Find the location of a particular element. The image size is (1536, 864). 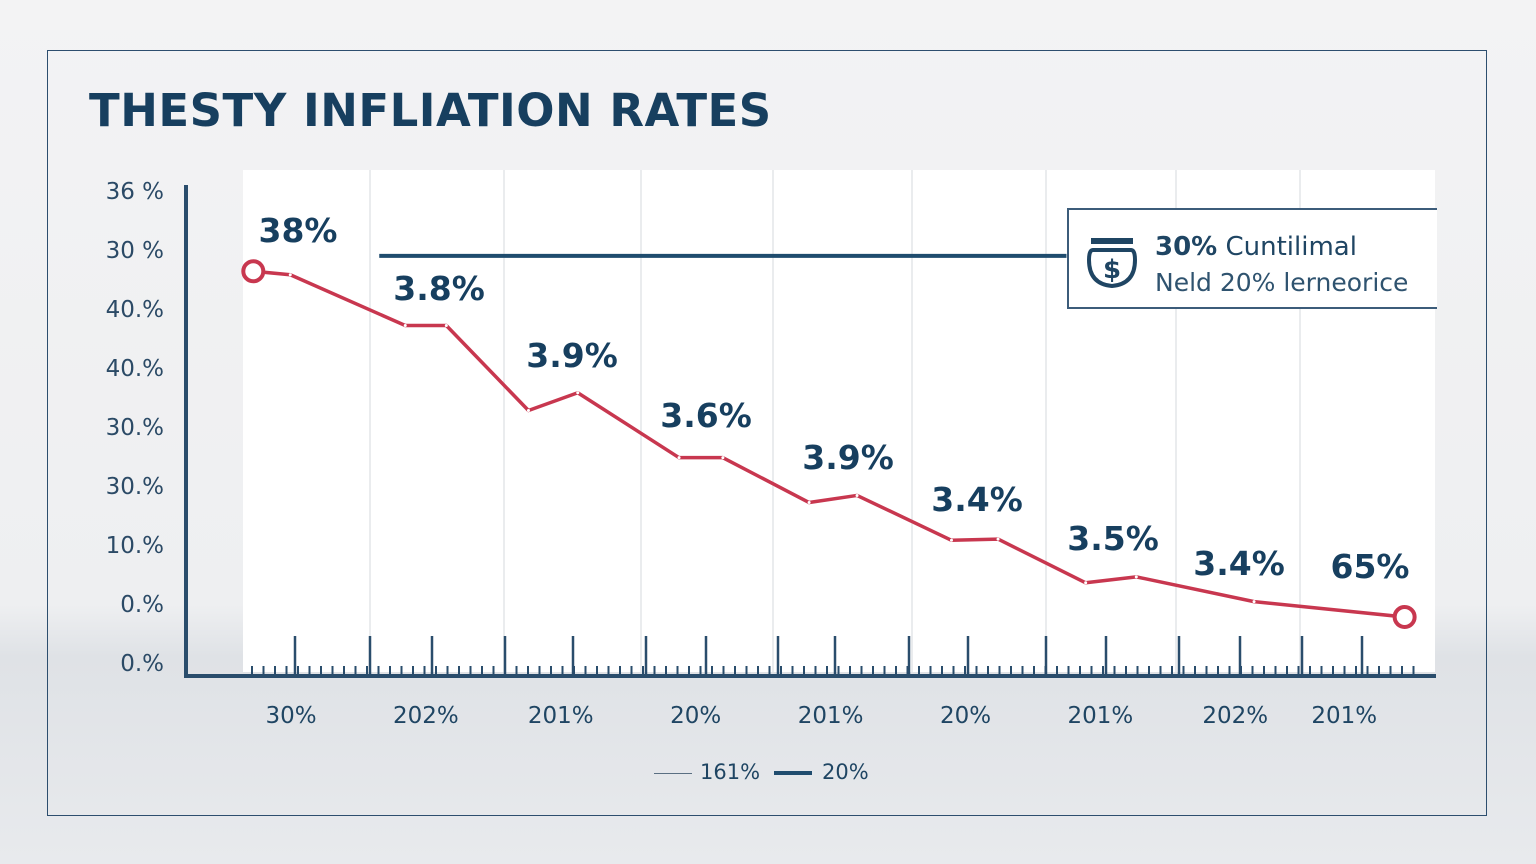

legend-entry-2: 20% is located at coordinates (821, 772).